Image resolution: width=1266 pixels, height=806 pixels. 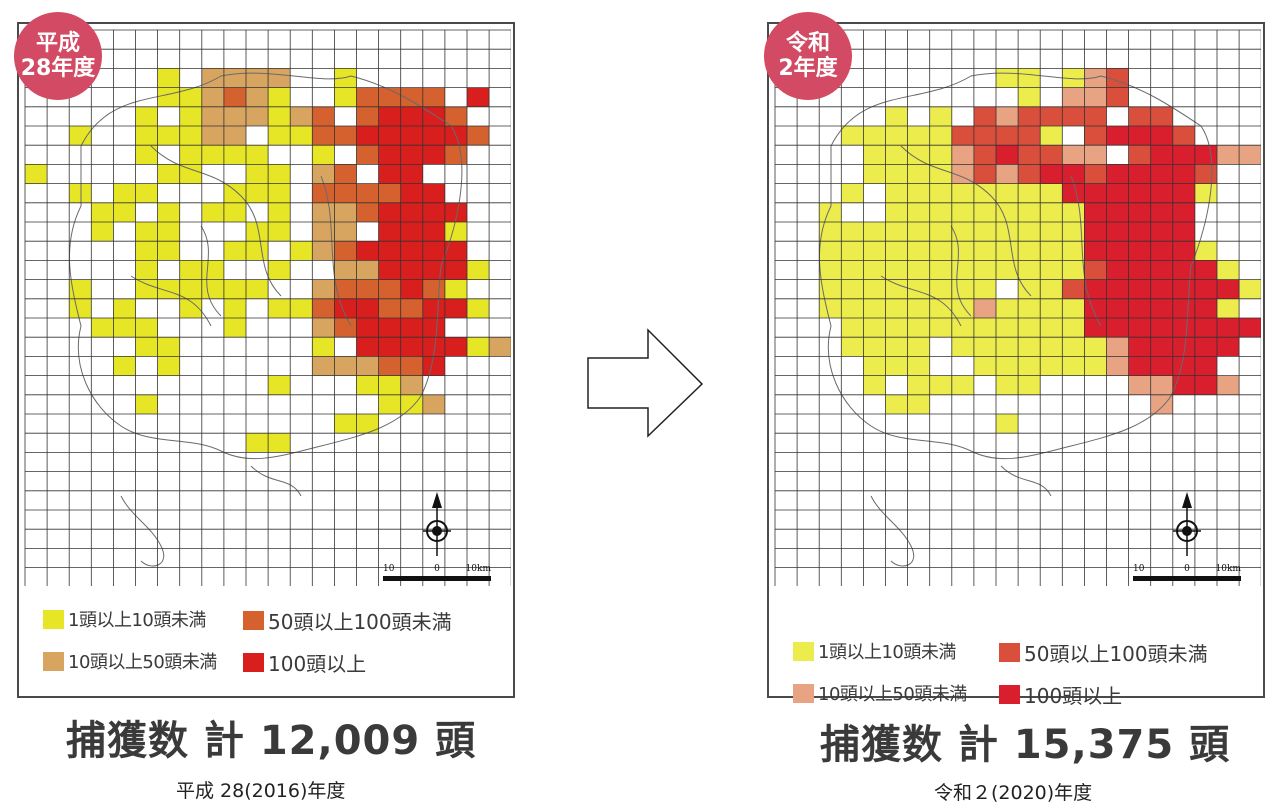 I want to click on scale-label: 10, so click(x=1139, y=569).